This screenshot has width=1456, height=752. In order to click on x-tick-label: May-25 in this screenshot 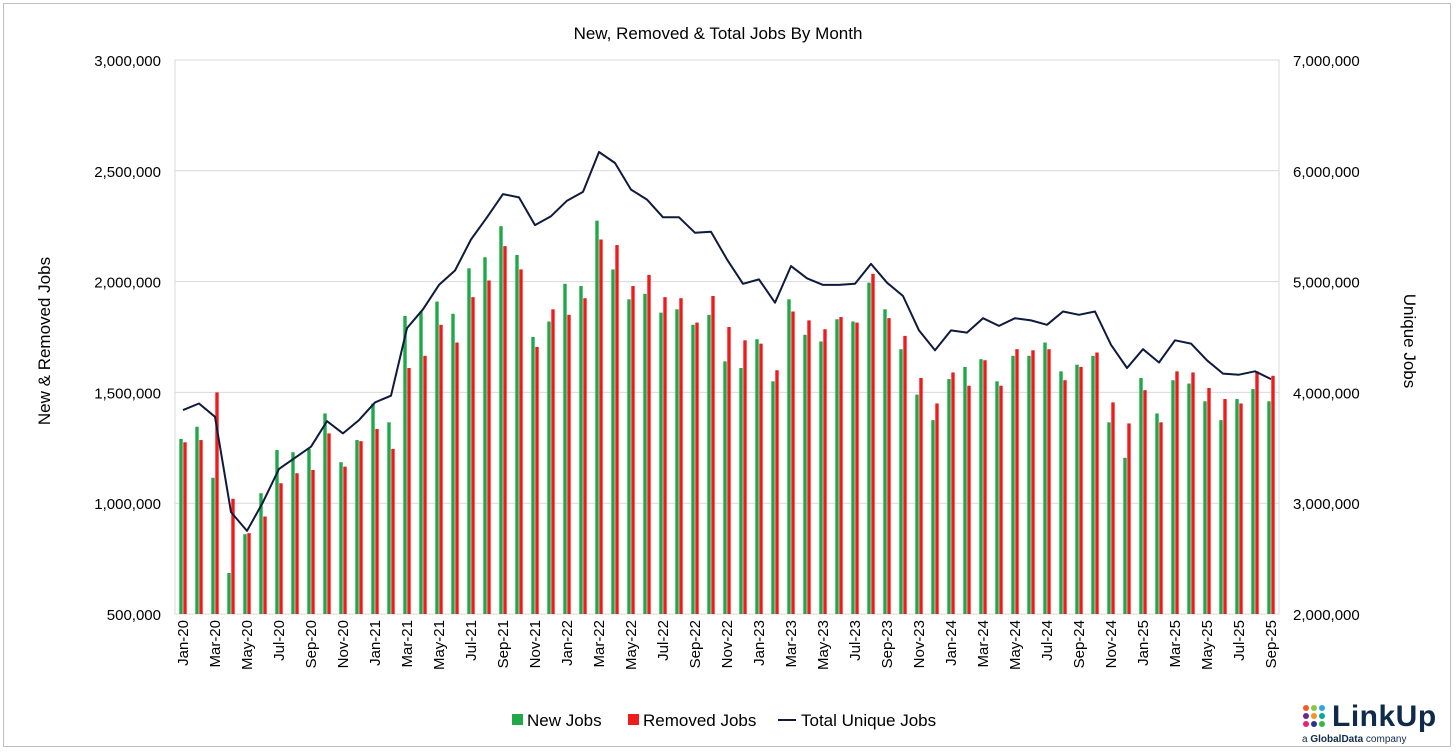, I will do `click(1207, 645)`.